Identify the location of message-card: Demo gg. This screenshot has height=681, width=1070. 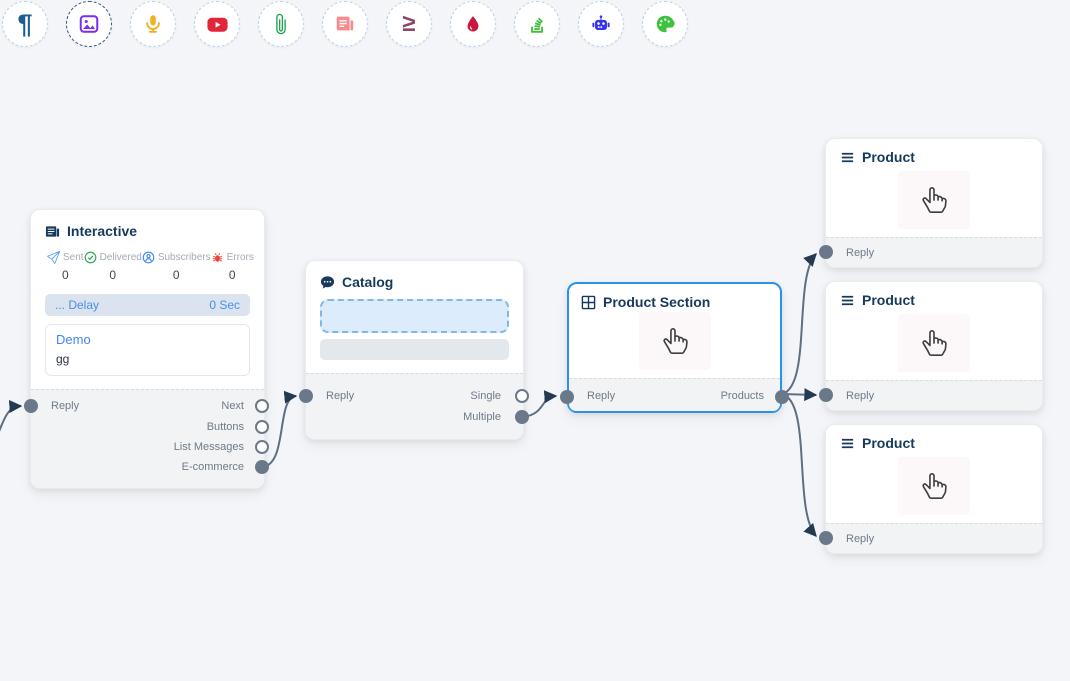
(147, 350).